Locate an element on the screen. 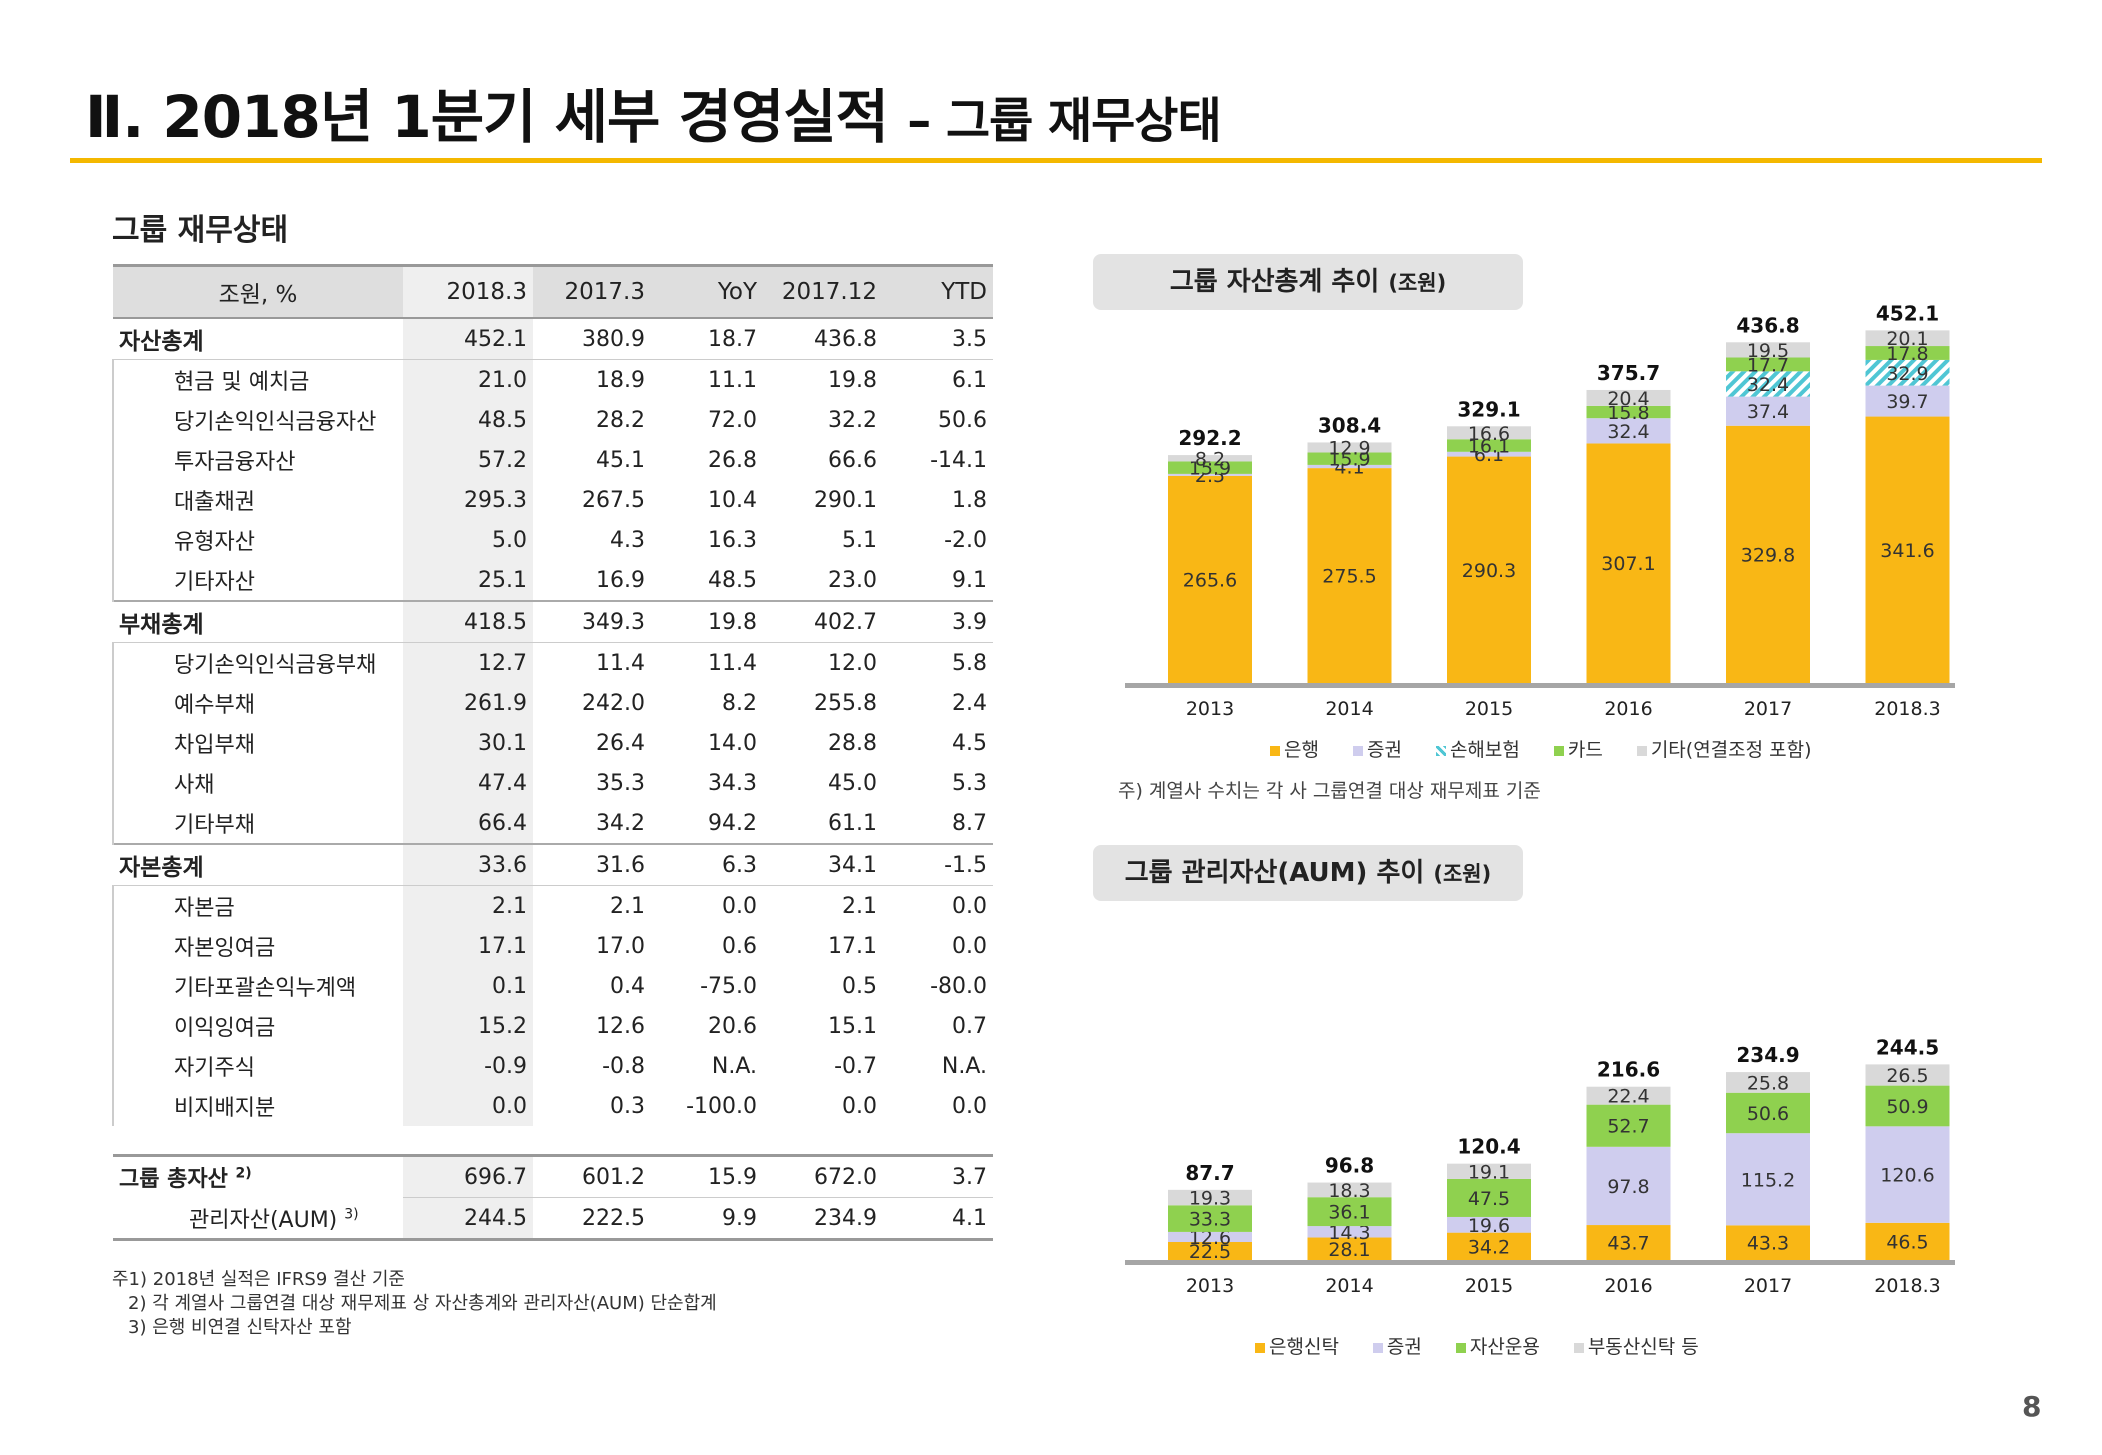 This screenshot has height=1455, width=2102. cell-value: 0.6 is located at coordinates (739, 946).